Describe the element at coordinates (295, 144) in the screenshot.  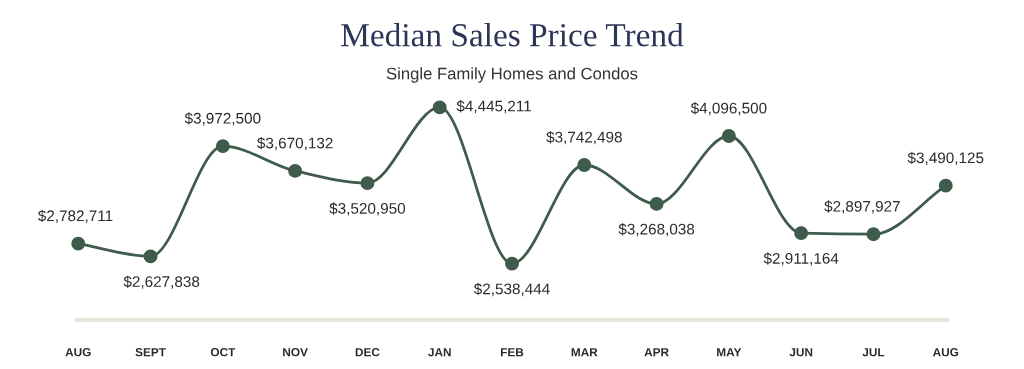
I see `data-label: $3,670,132` at that location.